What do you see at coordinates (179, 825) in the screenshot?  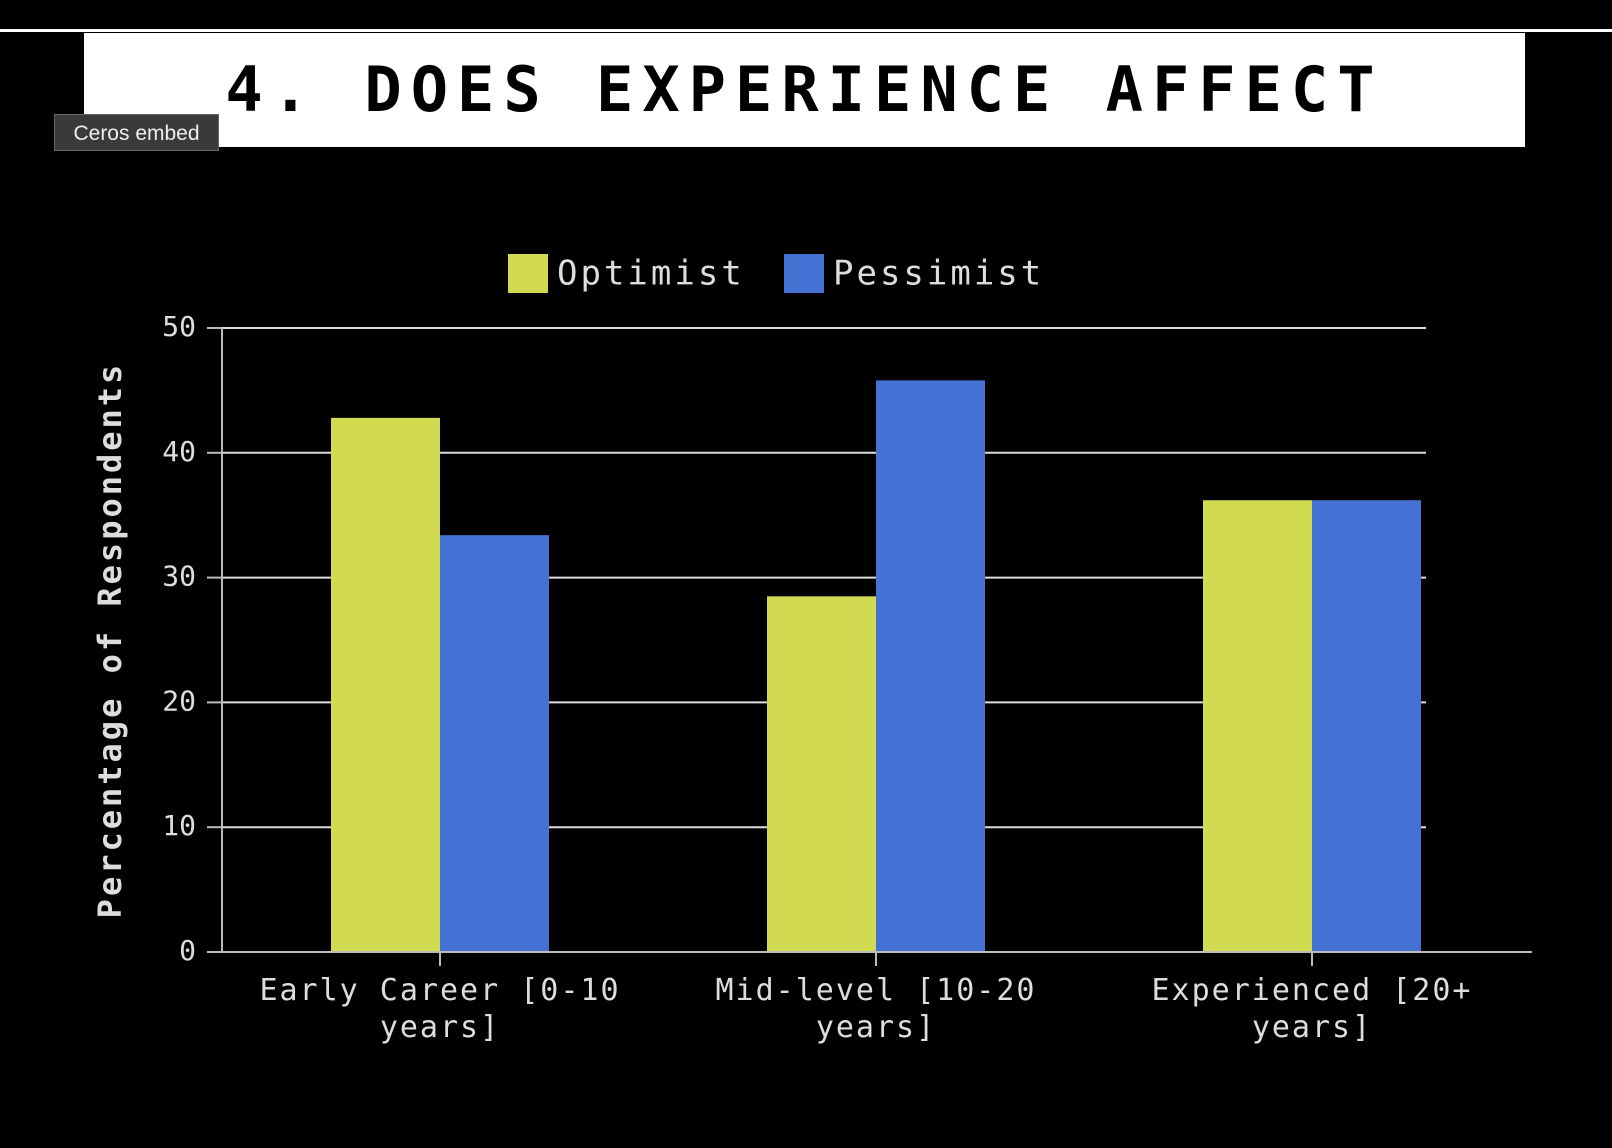 I see `y-tick-label: 10` at bounding box center [179, 825].